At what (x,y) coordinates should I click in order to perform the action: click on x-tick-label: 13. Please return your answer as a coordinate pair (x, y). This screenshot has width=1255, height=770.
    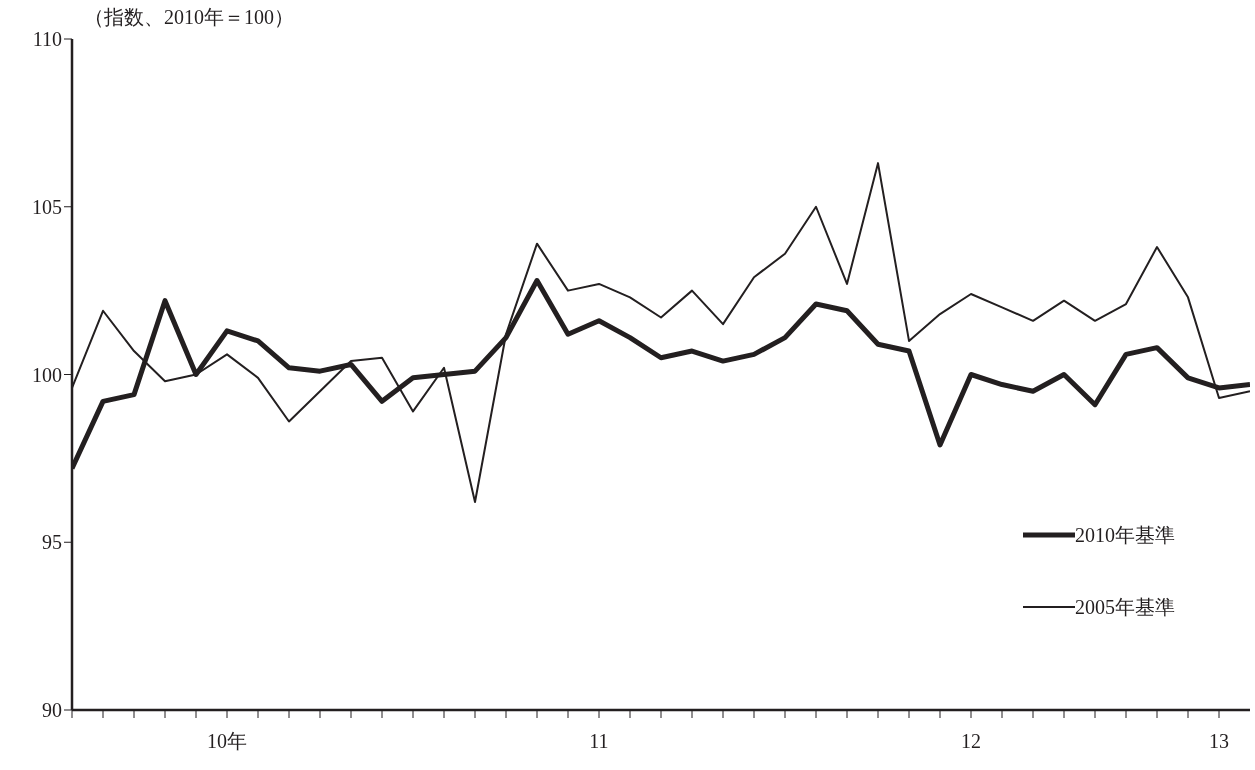
    Looking at the image, I should click on (1219, 741).